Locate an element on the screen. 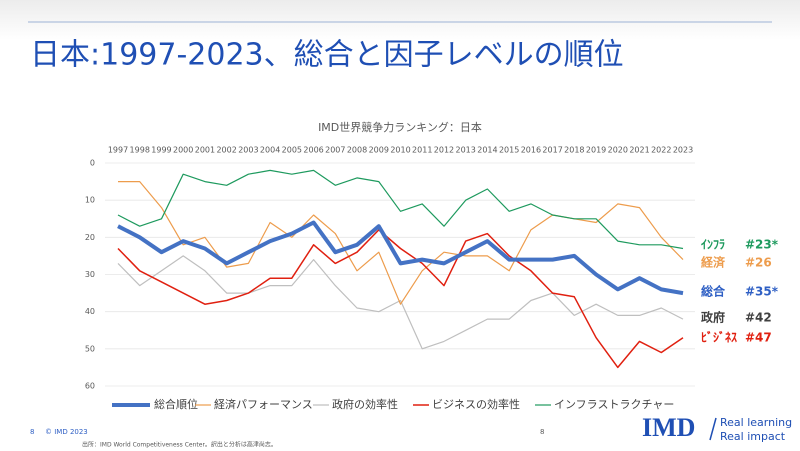 The width and height of the screenshot is (800, 451). x-tick-label: 2010 is located at coordinates (400, 150).